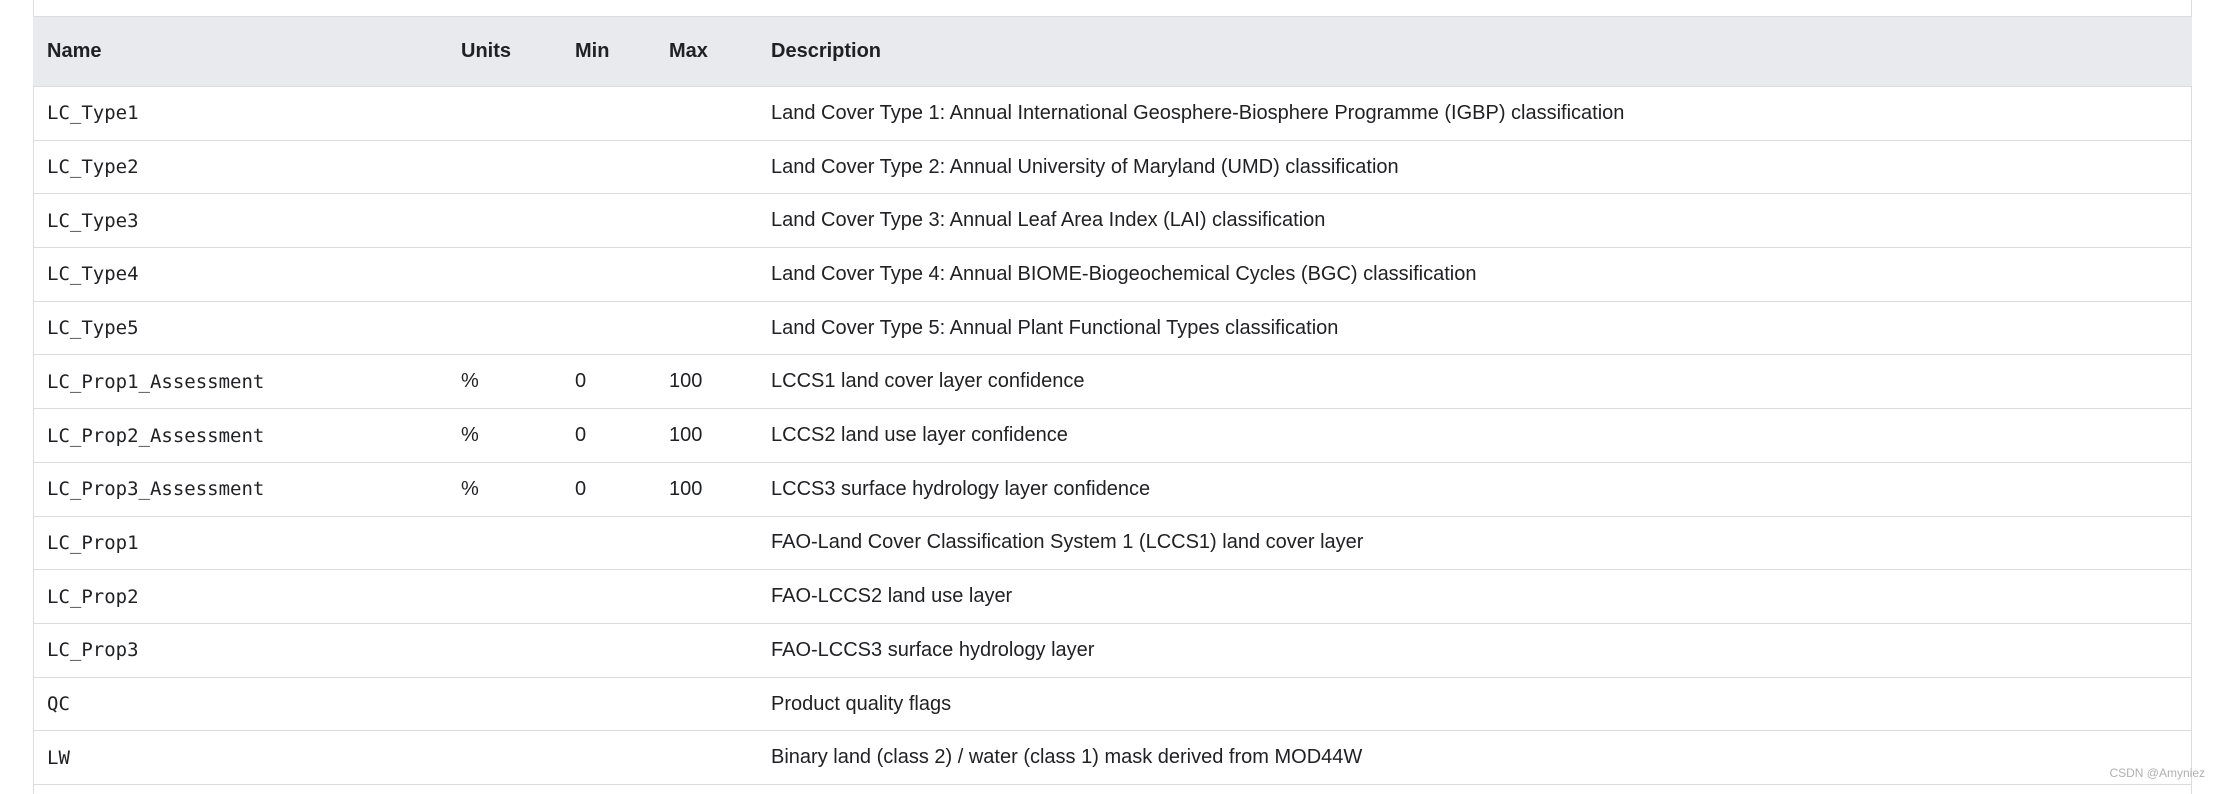 This screenshot has height=794, width=2217. What do you see at coordinates (933, 649) in the screenshot?
I see `table-cell: FAO-LCCS3 surface hydrology layer` at bounding box center [933, 649].